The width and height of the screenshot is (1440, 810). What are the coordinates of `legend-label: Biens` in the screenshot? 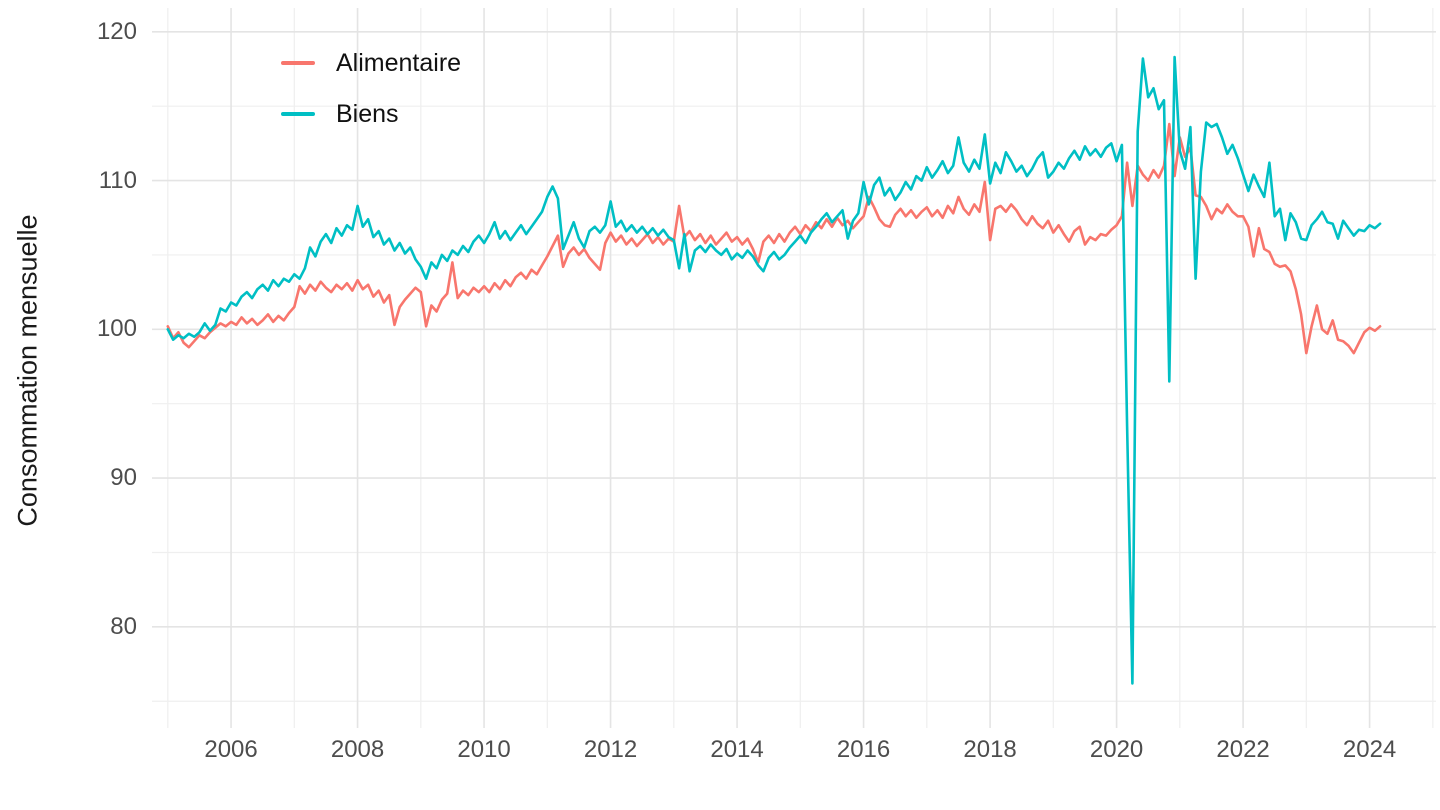 It's located at (367, 113).